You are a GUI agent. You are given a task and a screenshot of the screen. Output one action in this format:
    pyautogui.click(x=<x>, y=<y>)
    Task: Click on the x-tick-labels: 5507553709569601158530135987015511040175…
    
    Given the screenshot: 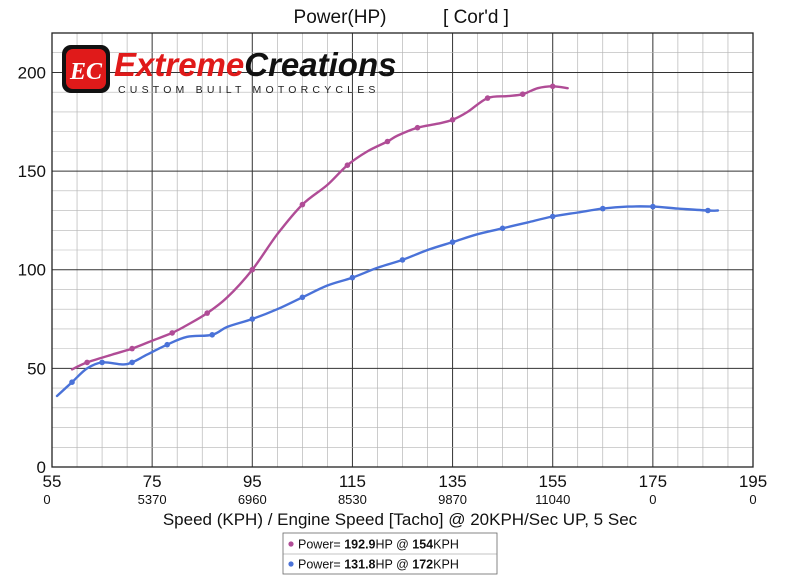 What is the action you would take?
    pyautogui.click(x=405, y=489)
    